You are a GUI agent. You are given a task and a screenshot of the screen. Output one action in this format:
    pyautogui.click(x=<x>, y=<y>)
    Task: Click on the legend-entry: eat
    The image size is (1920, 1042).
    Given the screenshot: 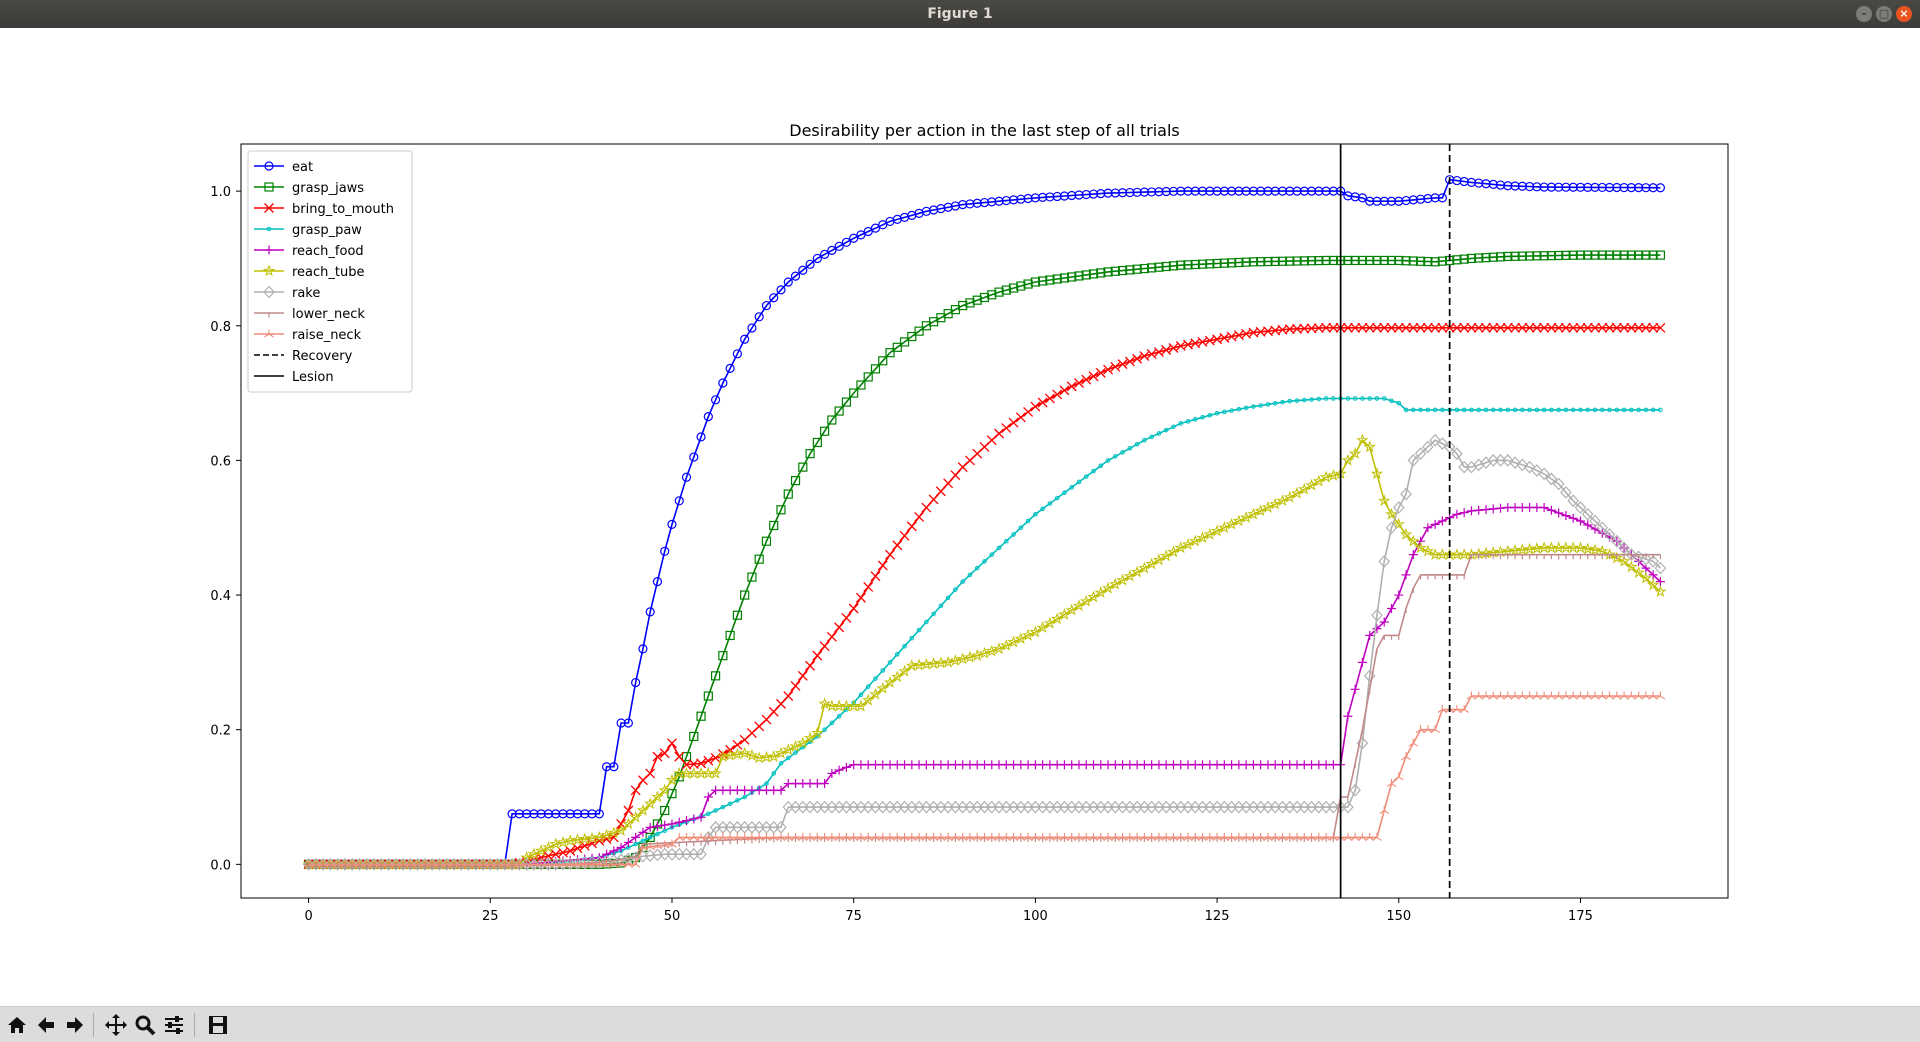 What is the action you would take?
    pyautogui.click(x=283, y=167)
    